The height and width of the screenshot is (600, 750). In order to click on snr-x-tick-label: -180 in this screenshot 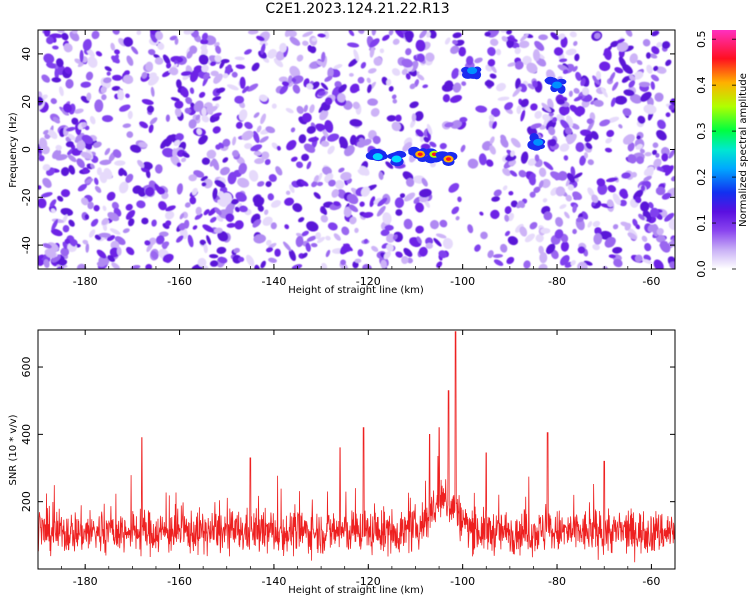, I will do `click(85, 581)`.